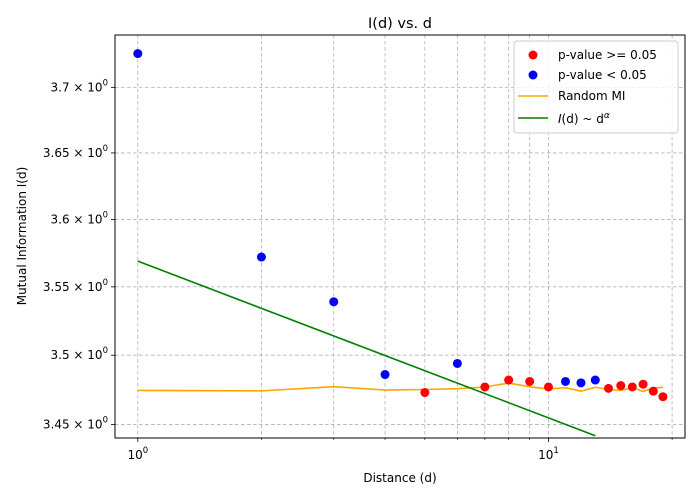 The width and height of the screenshot is (700, 500). I want to click on legend-box, so click(596, 87).